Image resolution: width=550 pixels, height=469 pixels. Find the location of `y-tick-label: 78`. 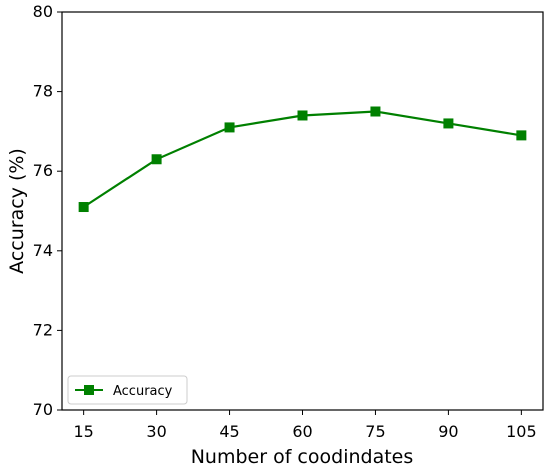

y-tick-label: 78 is located at coordinates (43, 91).